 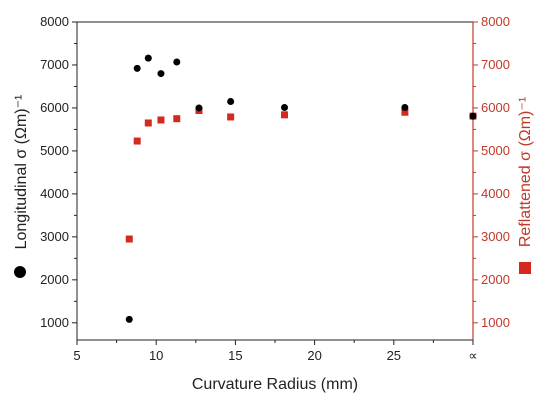 What do you see at coordinates (54, 21) in the screenshot?
I see `y-left-tick-label: 8000` at bounding box center [54, 21].